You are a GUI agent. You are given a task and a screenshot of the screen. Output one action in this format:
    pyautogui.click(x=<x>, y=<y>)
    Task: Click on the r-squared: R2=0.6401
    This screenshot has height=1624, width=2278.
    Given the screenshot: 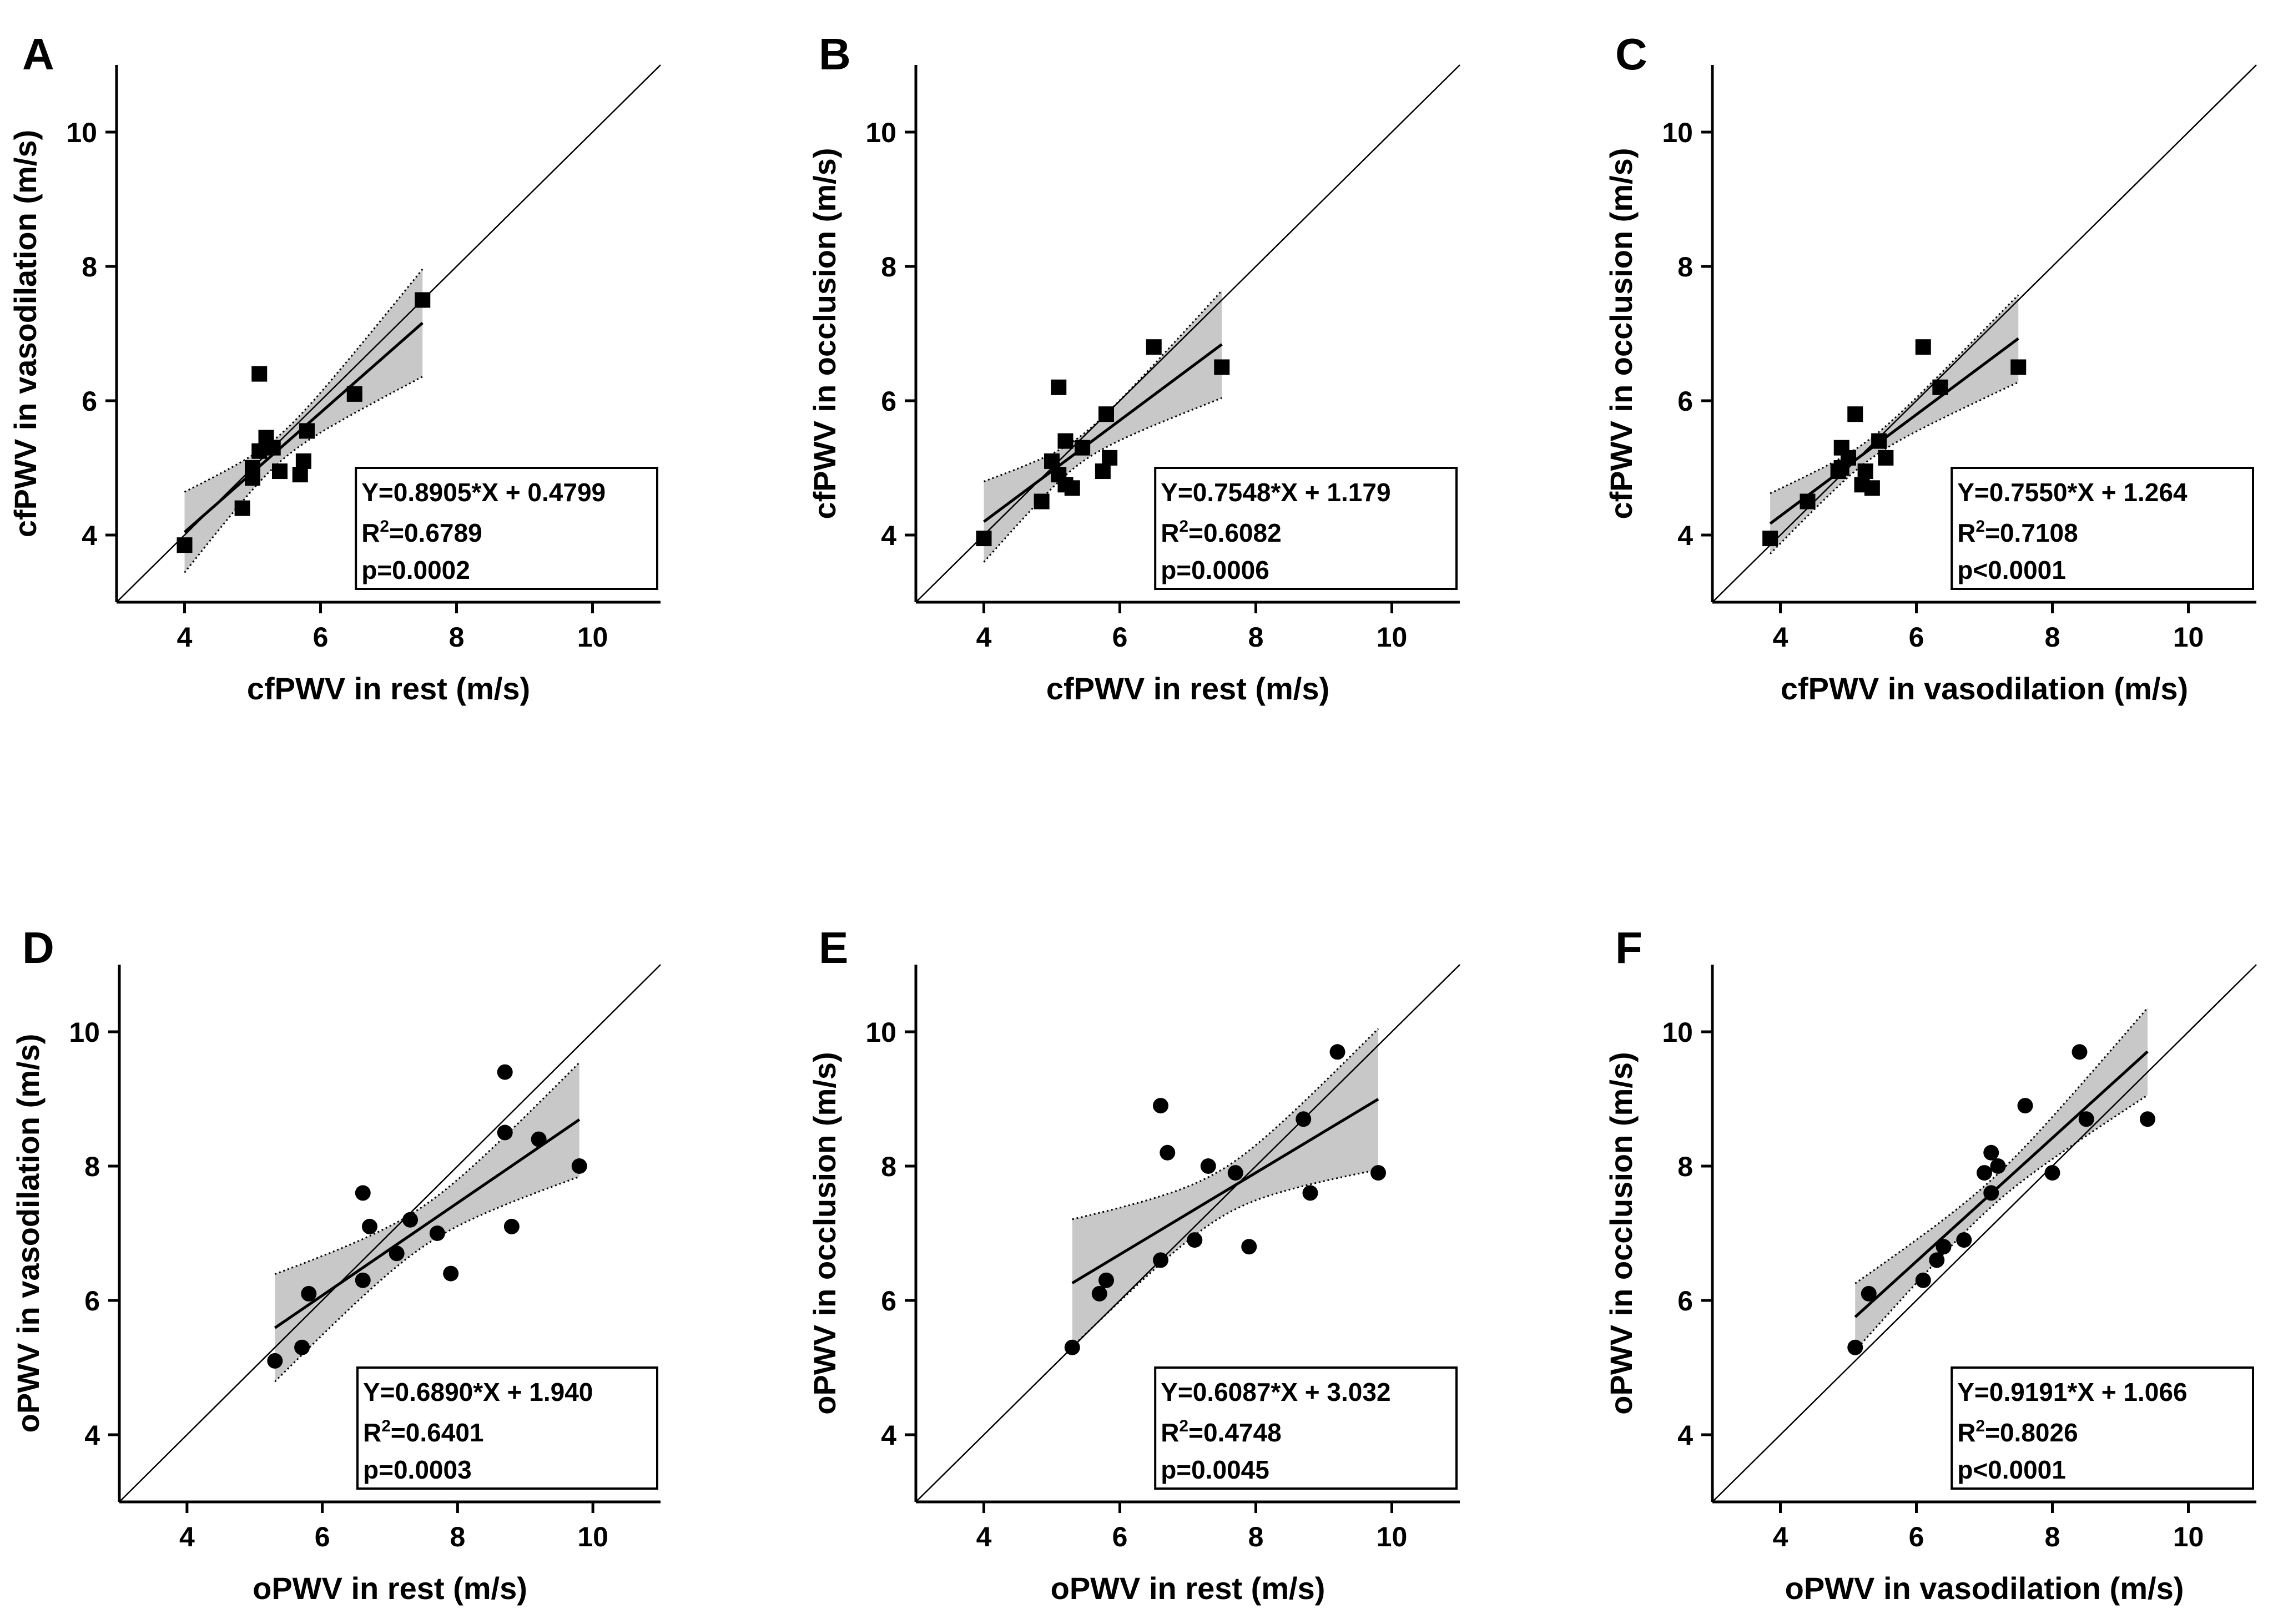 What is the action you would take?
    pyautogui.click(x=423, y=1432)
    